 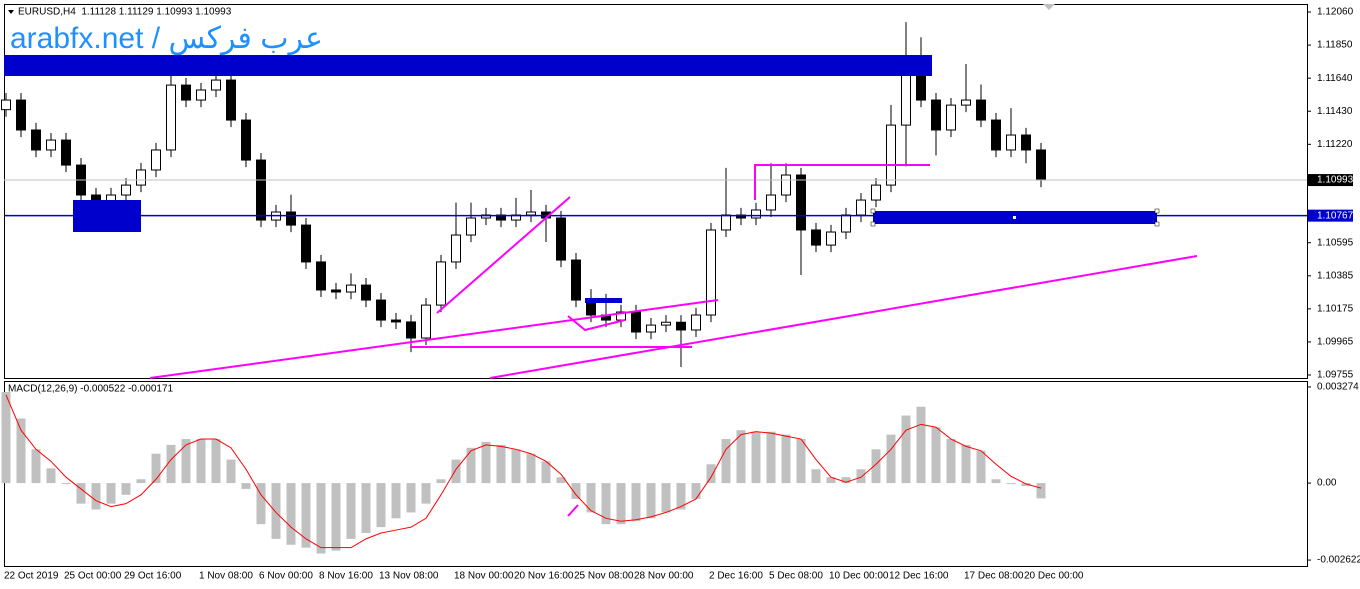 What do you see at coordinates (91, 389) in the screenshot?
I see `macd-title: MACD(12,26,9) -0.000522 -0.000171` at bounding box center [91, 389].